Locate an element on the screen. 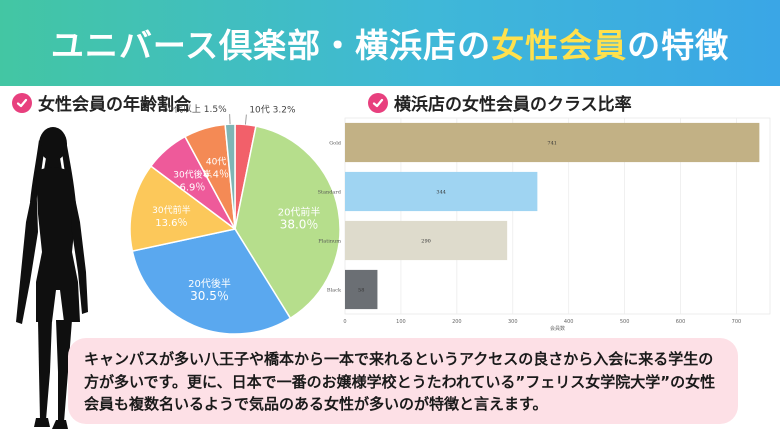 The width and height of the screenshot is (780, 439). pie-slice-category: 20代前半 is located at coordinates (299, 212).